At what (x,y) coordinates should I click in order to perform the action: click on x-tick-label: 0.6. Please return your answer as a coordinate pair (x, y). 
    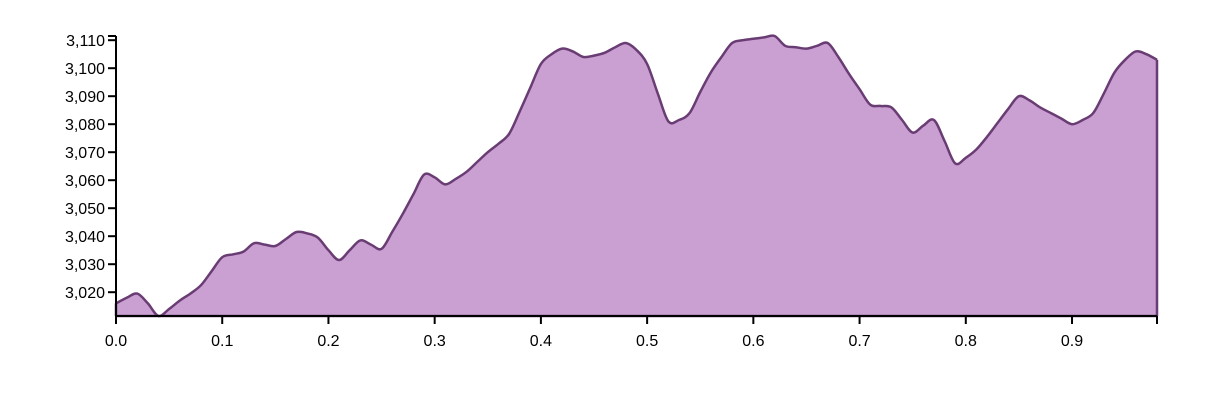
    Looking at the image, I should click on (753, 341).